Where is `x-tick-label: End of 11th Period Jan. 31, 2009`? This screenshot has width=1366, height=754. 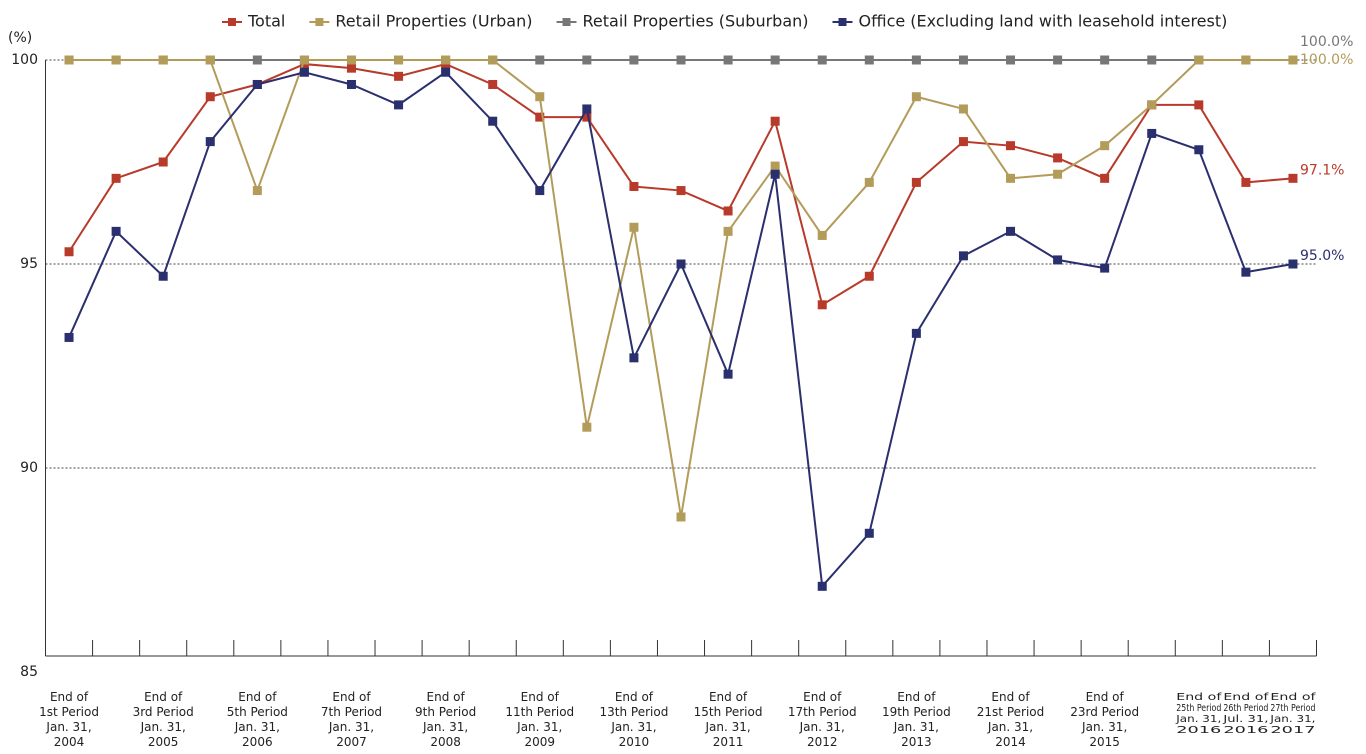 x-tick-label: End of 11th Period Jan. 31, 2009 is located at coordinates (539, 719).